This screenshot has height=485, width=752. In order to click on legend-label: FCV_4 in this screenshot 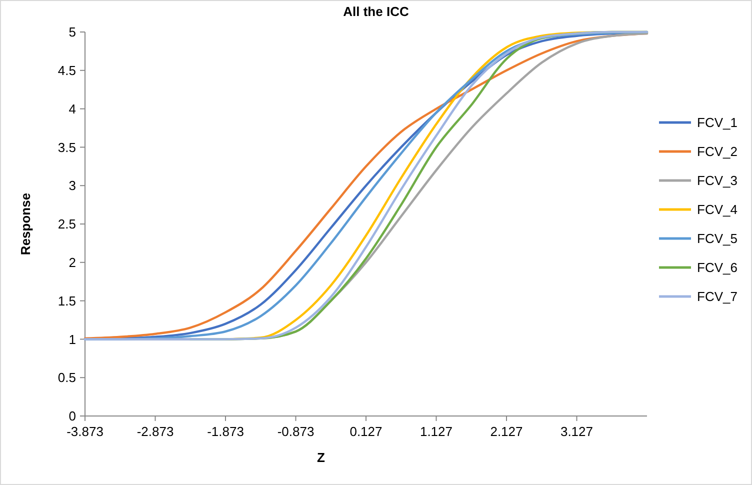, I will do `click(717, 210)`.